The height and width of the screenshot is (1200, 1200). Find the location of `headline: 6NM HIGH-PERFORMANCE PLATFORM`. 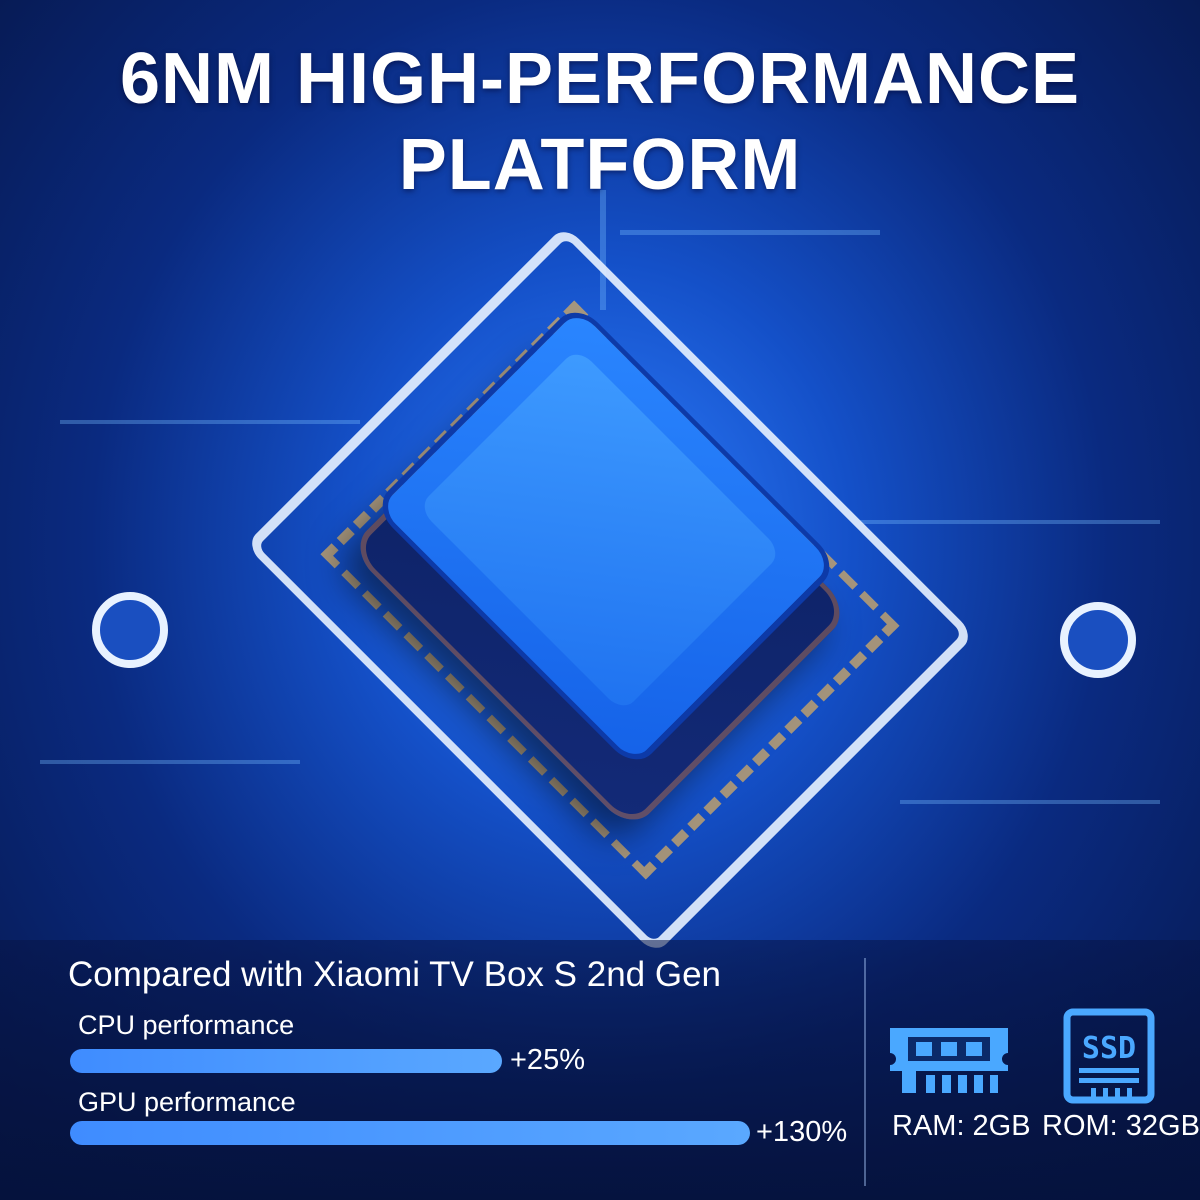

headline: 6NM HIGH-PERFORMANCE PLATFORM is located at coordinates (600, 122).